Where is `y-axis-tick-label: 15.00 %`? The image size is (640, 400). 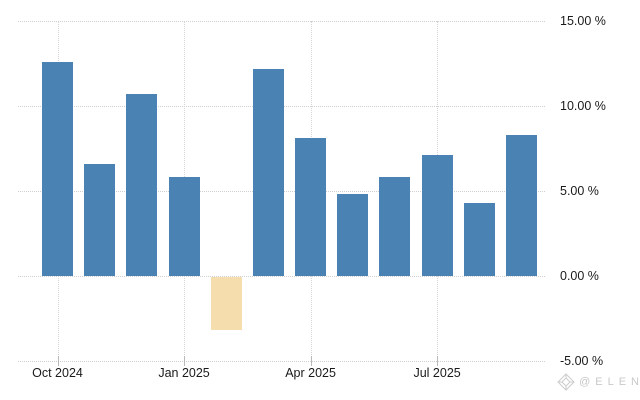
y-axis-tick-label: 15.00 % is located at coordinates (583, 21).